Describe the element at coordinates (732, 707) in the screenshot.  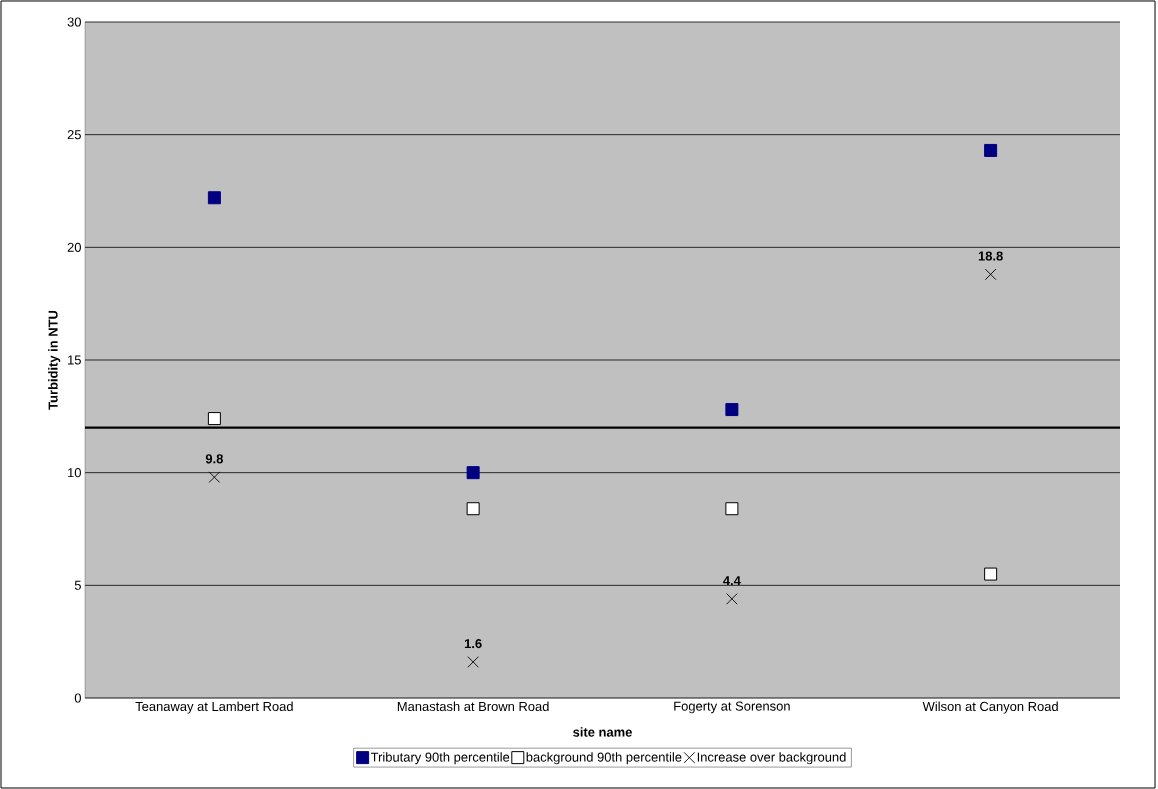
I see `x-tick-label: Fogerty at Sorenson` at that location.